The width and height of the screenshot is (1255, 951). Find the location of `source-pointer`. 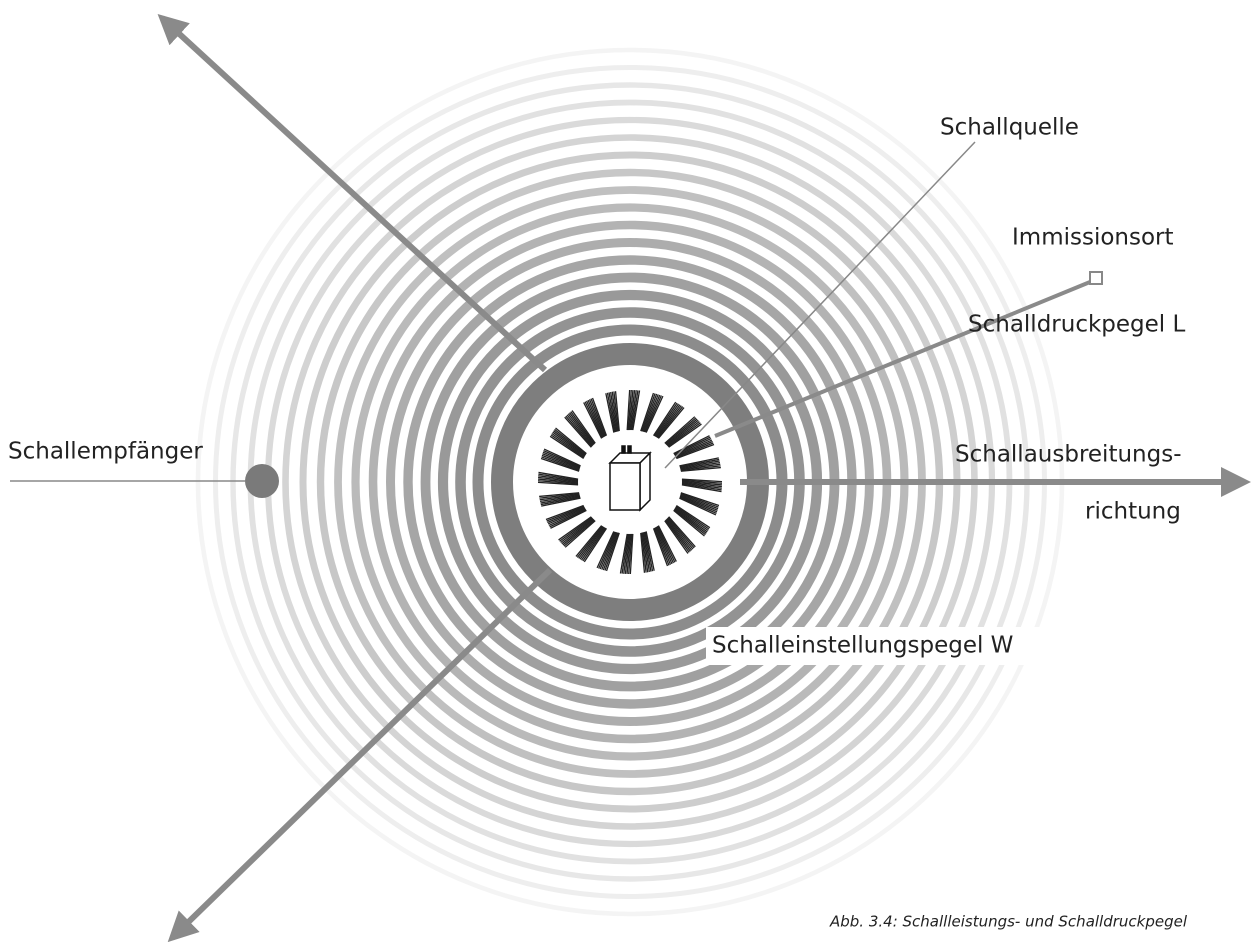

source-pointer is located at coordinates (820, 305).